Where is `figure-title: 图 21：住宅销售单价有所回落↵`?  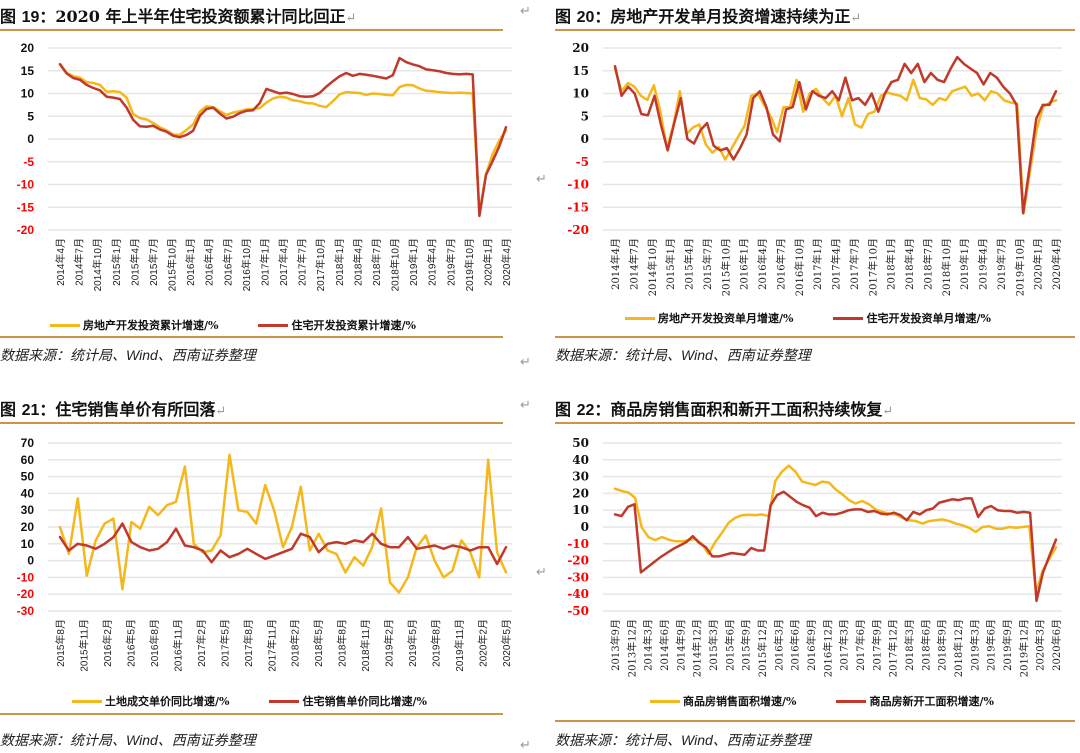 figure-title: 图 21：住宅销售单价有所回落↵ is located at coordinates (113, 408).